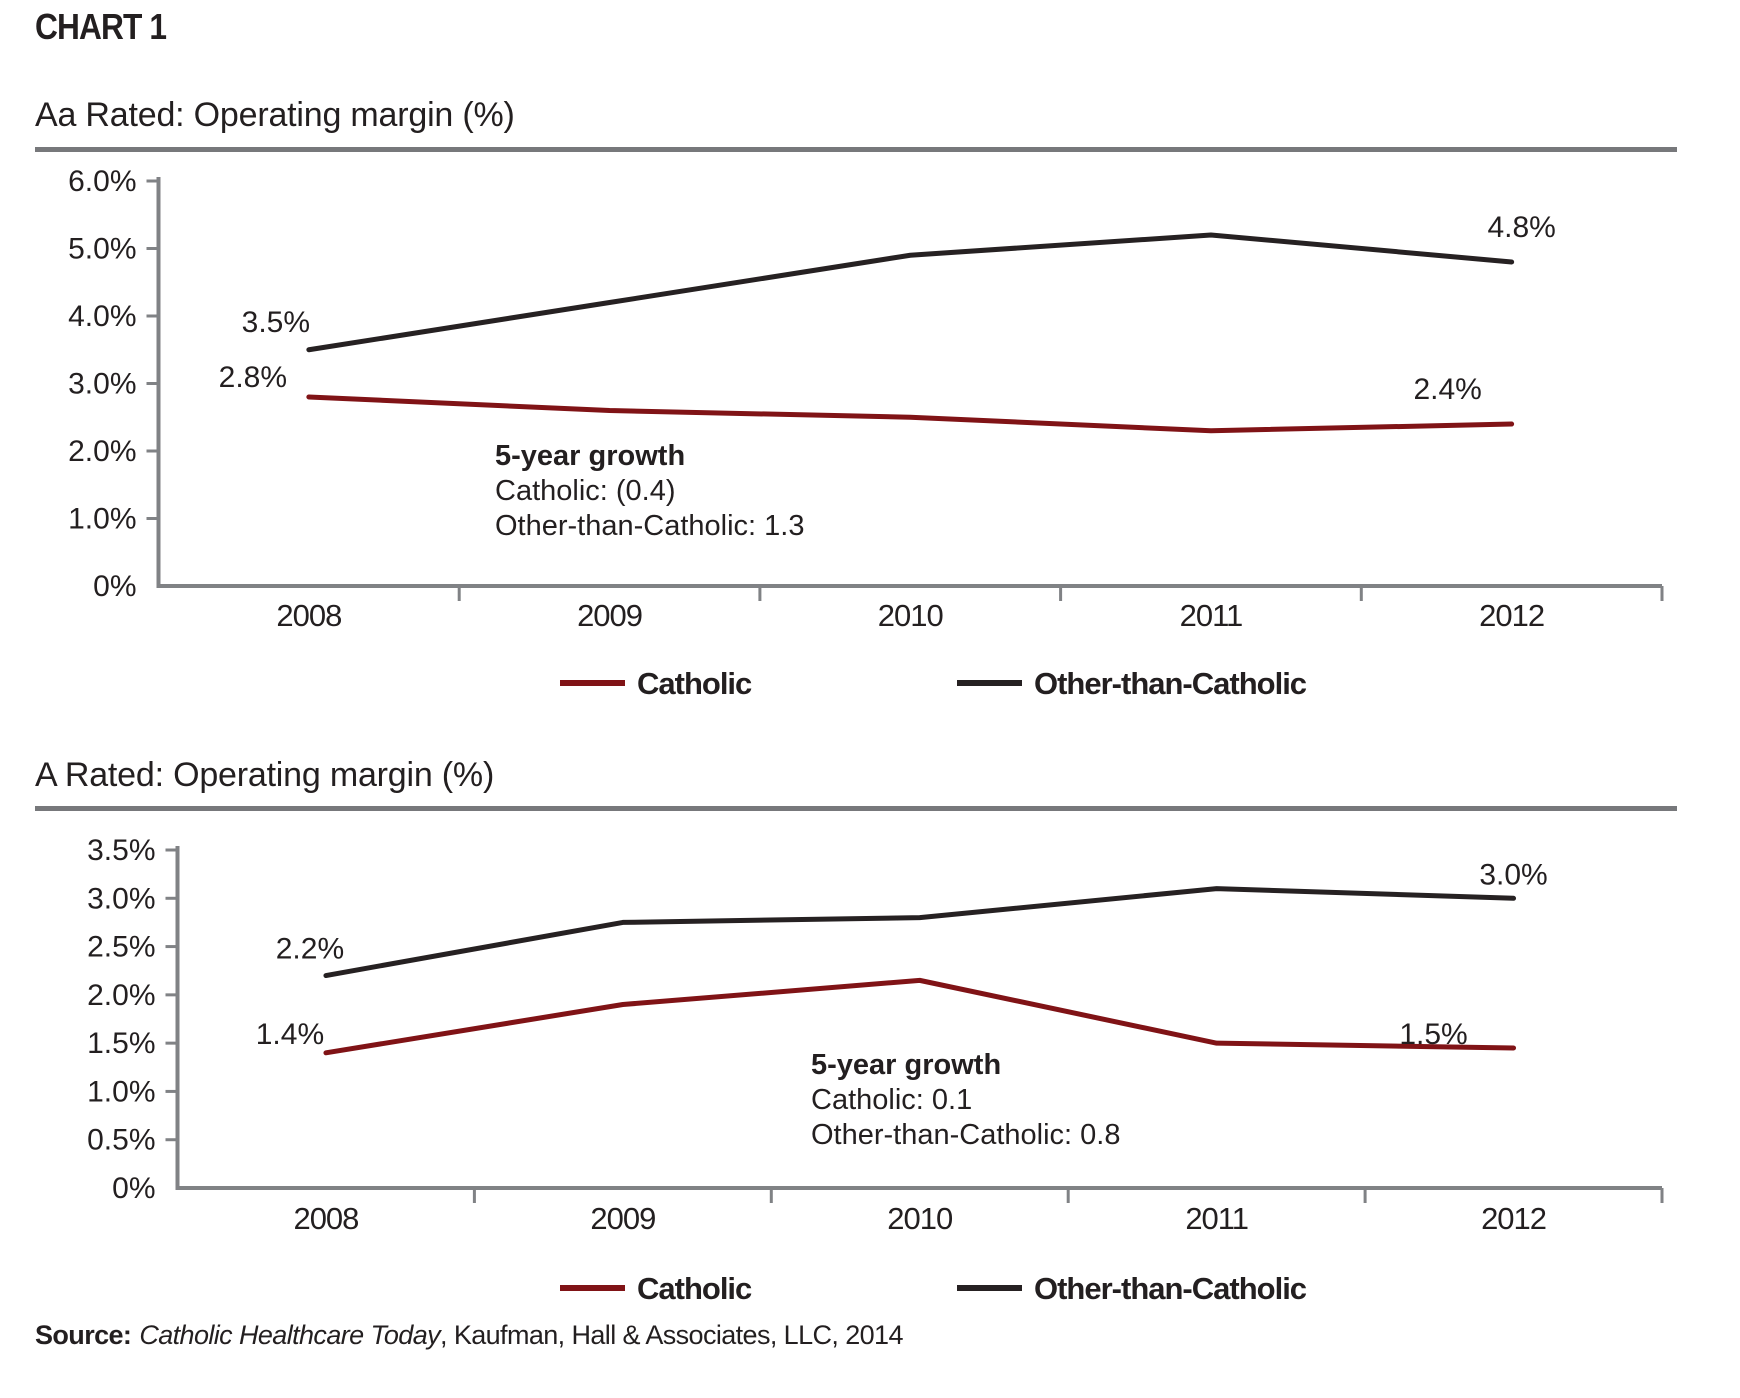 The width and height of the screenshot is (1740, 1398). I want to click on y-tick-label: 5.0%, so click(102, 249).